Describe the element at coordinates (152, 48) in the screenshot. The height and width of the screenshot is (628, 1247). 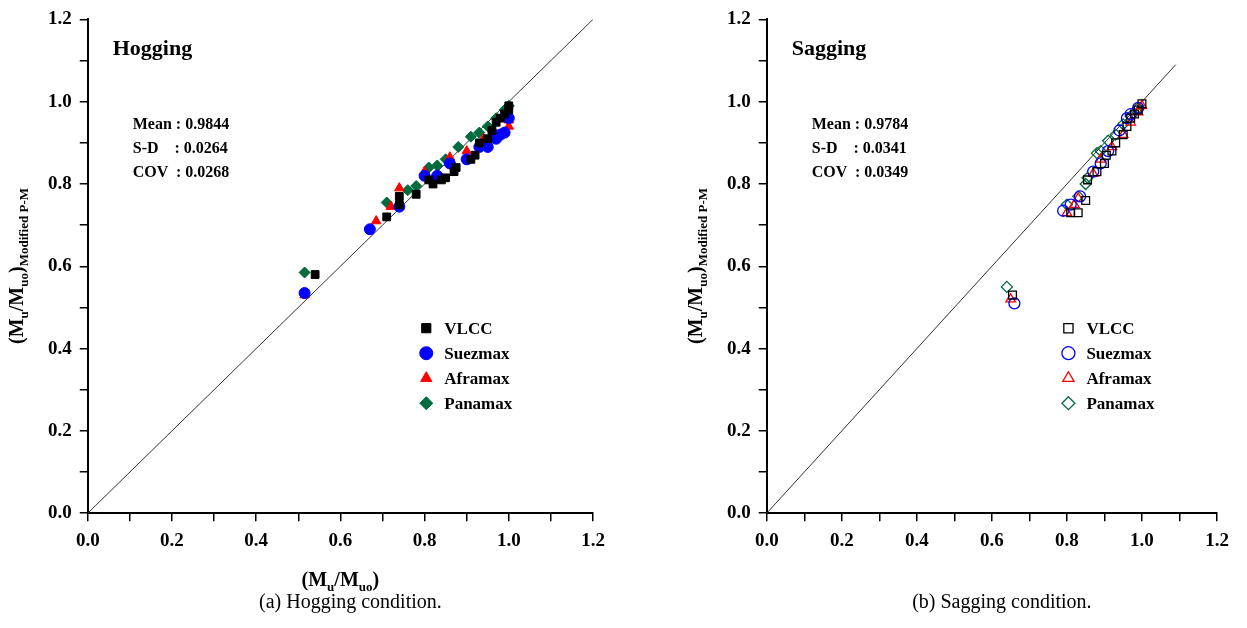
I see `text: Hogging` at that location.